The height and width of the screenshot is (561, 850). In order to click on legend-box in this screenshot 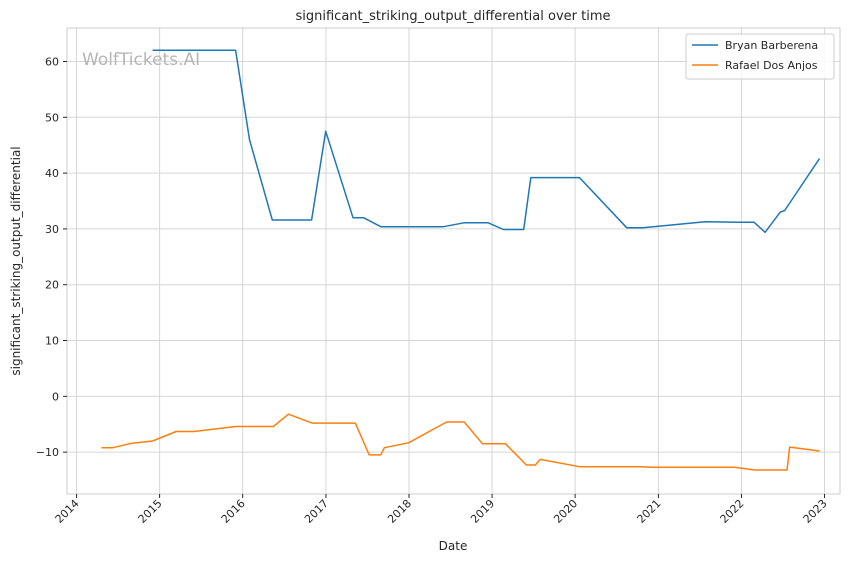, I will do `click(760, 56)`.